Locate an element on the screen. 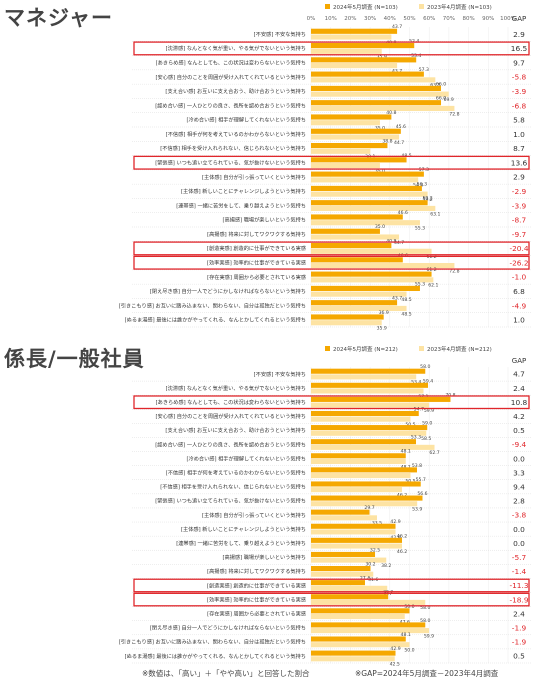 The height and width of the screenshot is (686, 536). gap-value: -3.9 is located at coordinates (519, 91).